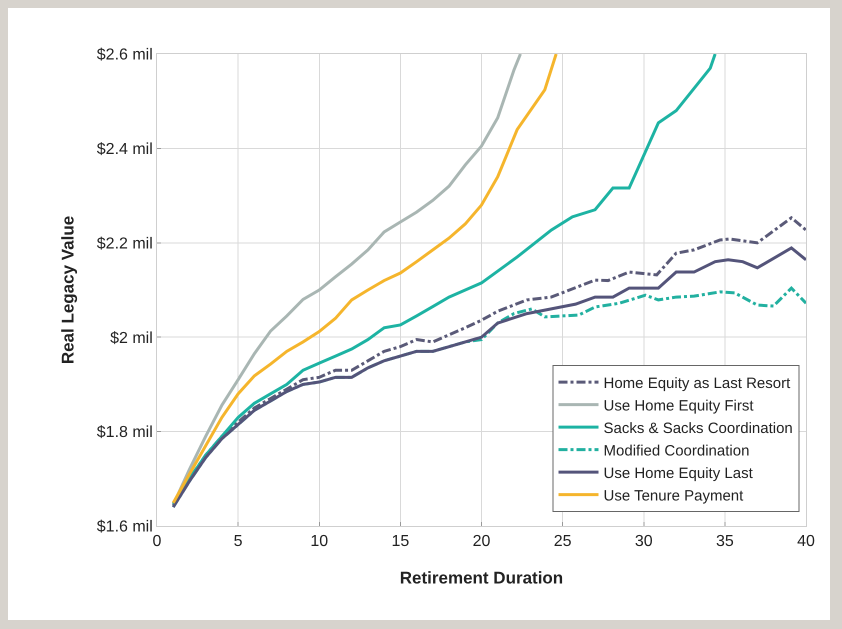 The width and height of the screenshot is (842, 629). Describe the element at coordinates (677, 451) in the screenshot. I see `legend-label: Modified Coordination` at that location.